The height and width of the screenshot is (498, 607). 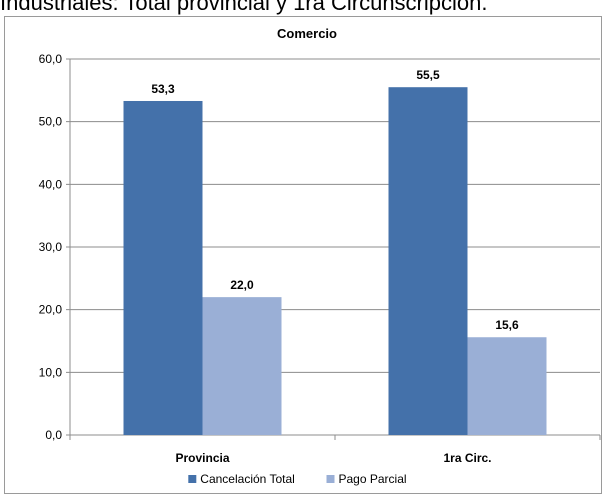 What do you see at coordinates (307, 33) in the screenshot?
I see `chart-title: Comercio` at bounding box center [307, 33].